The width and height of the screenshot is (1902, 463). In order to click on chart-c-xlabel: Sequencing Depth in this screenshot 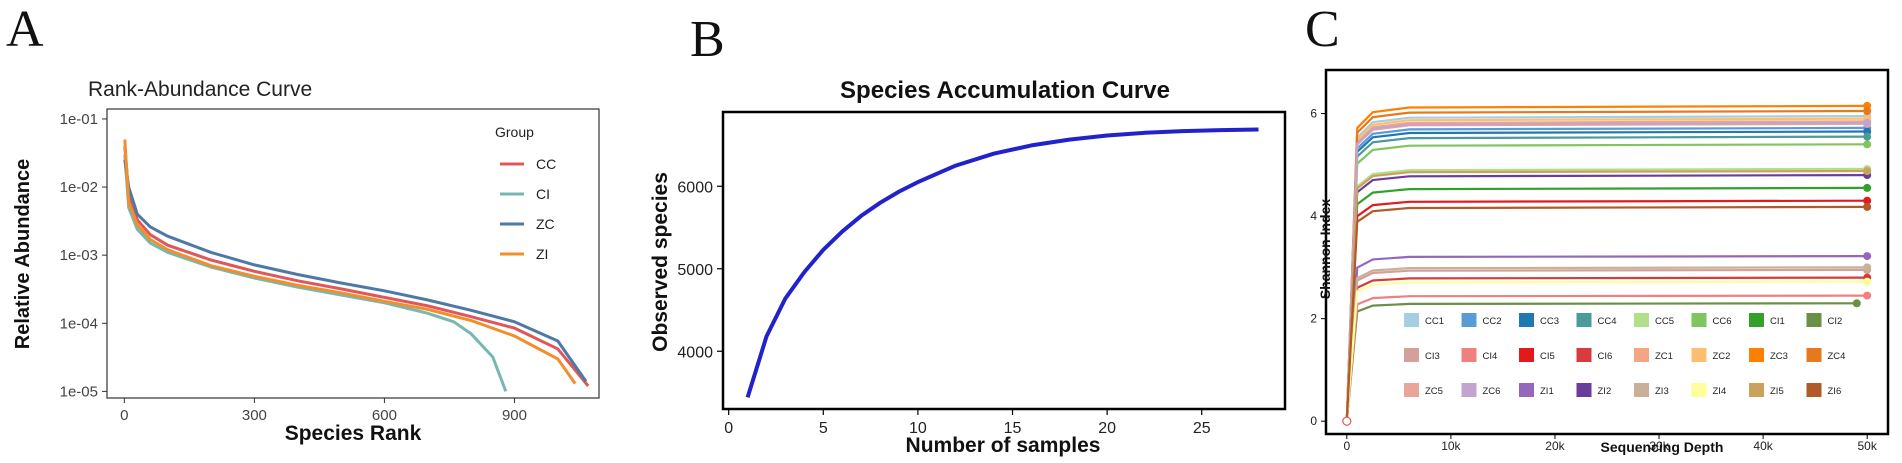, I will do `click(1662, 447)`.